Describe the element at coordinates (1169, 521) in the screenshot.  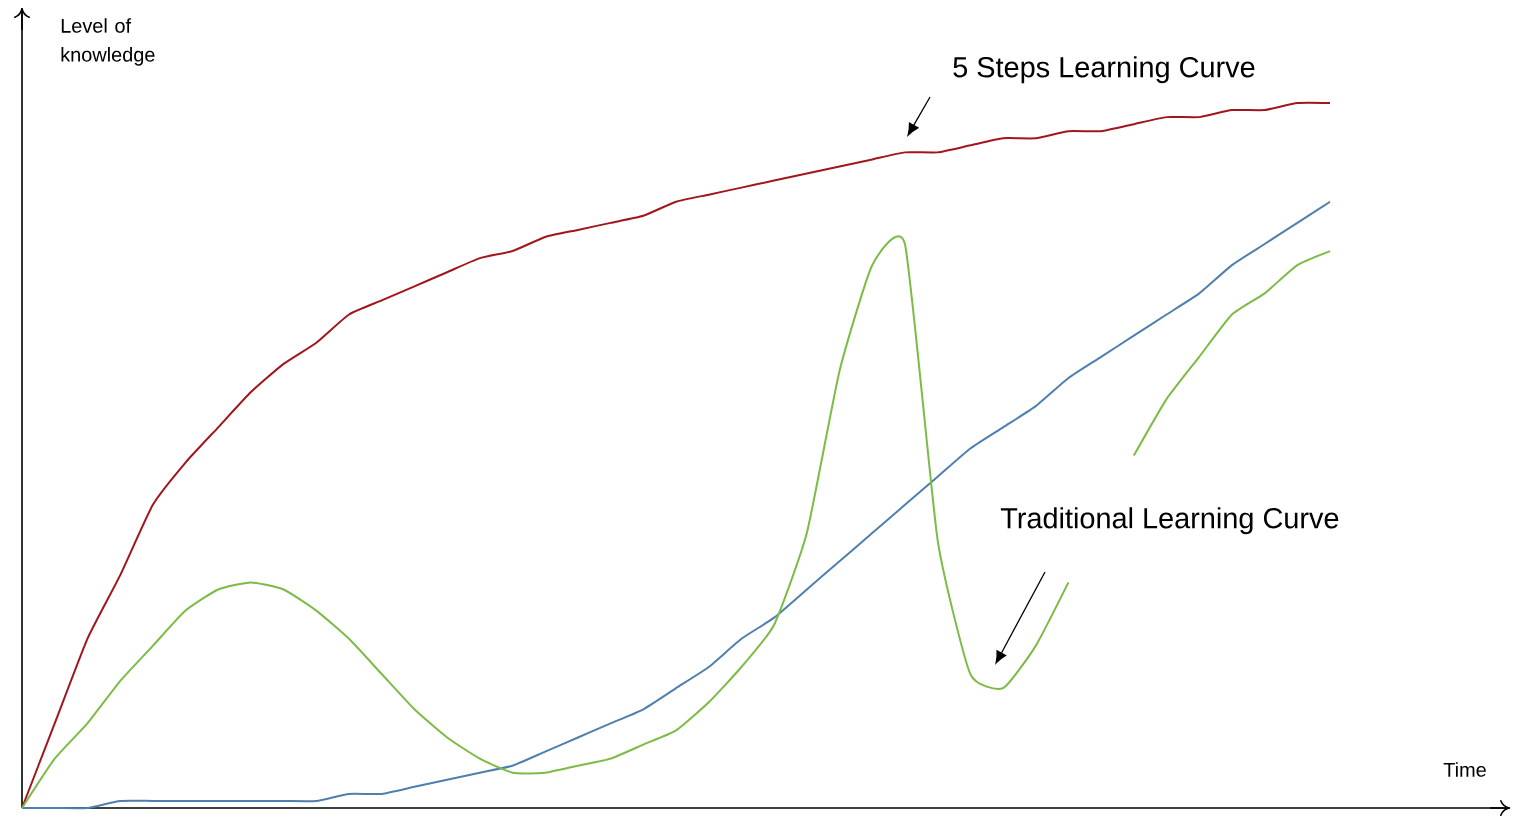
I see `text: Traditional Learning Curve` at that location.